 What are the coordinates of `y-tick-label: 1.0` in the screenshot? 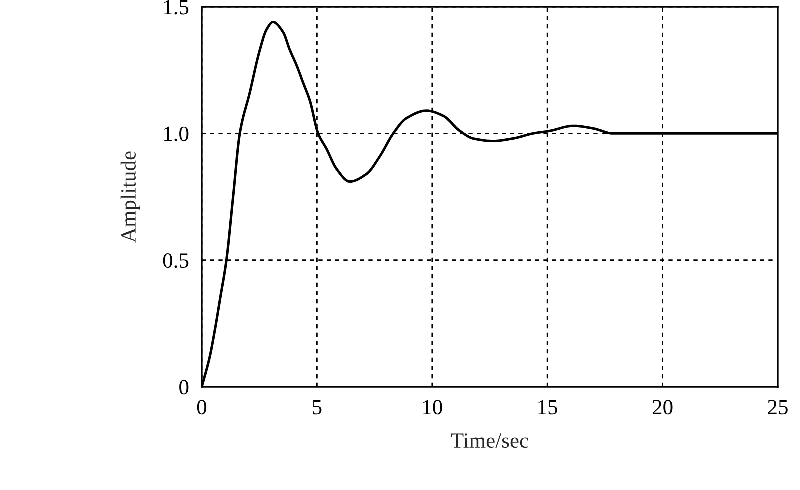 It's located at (176, 134).